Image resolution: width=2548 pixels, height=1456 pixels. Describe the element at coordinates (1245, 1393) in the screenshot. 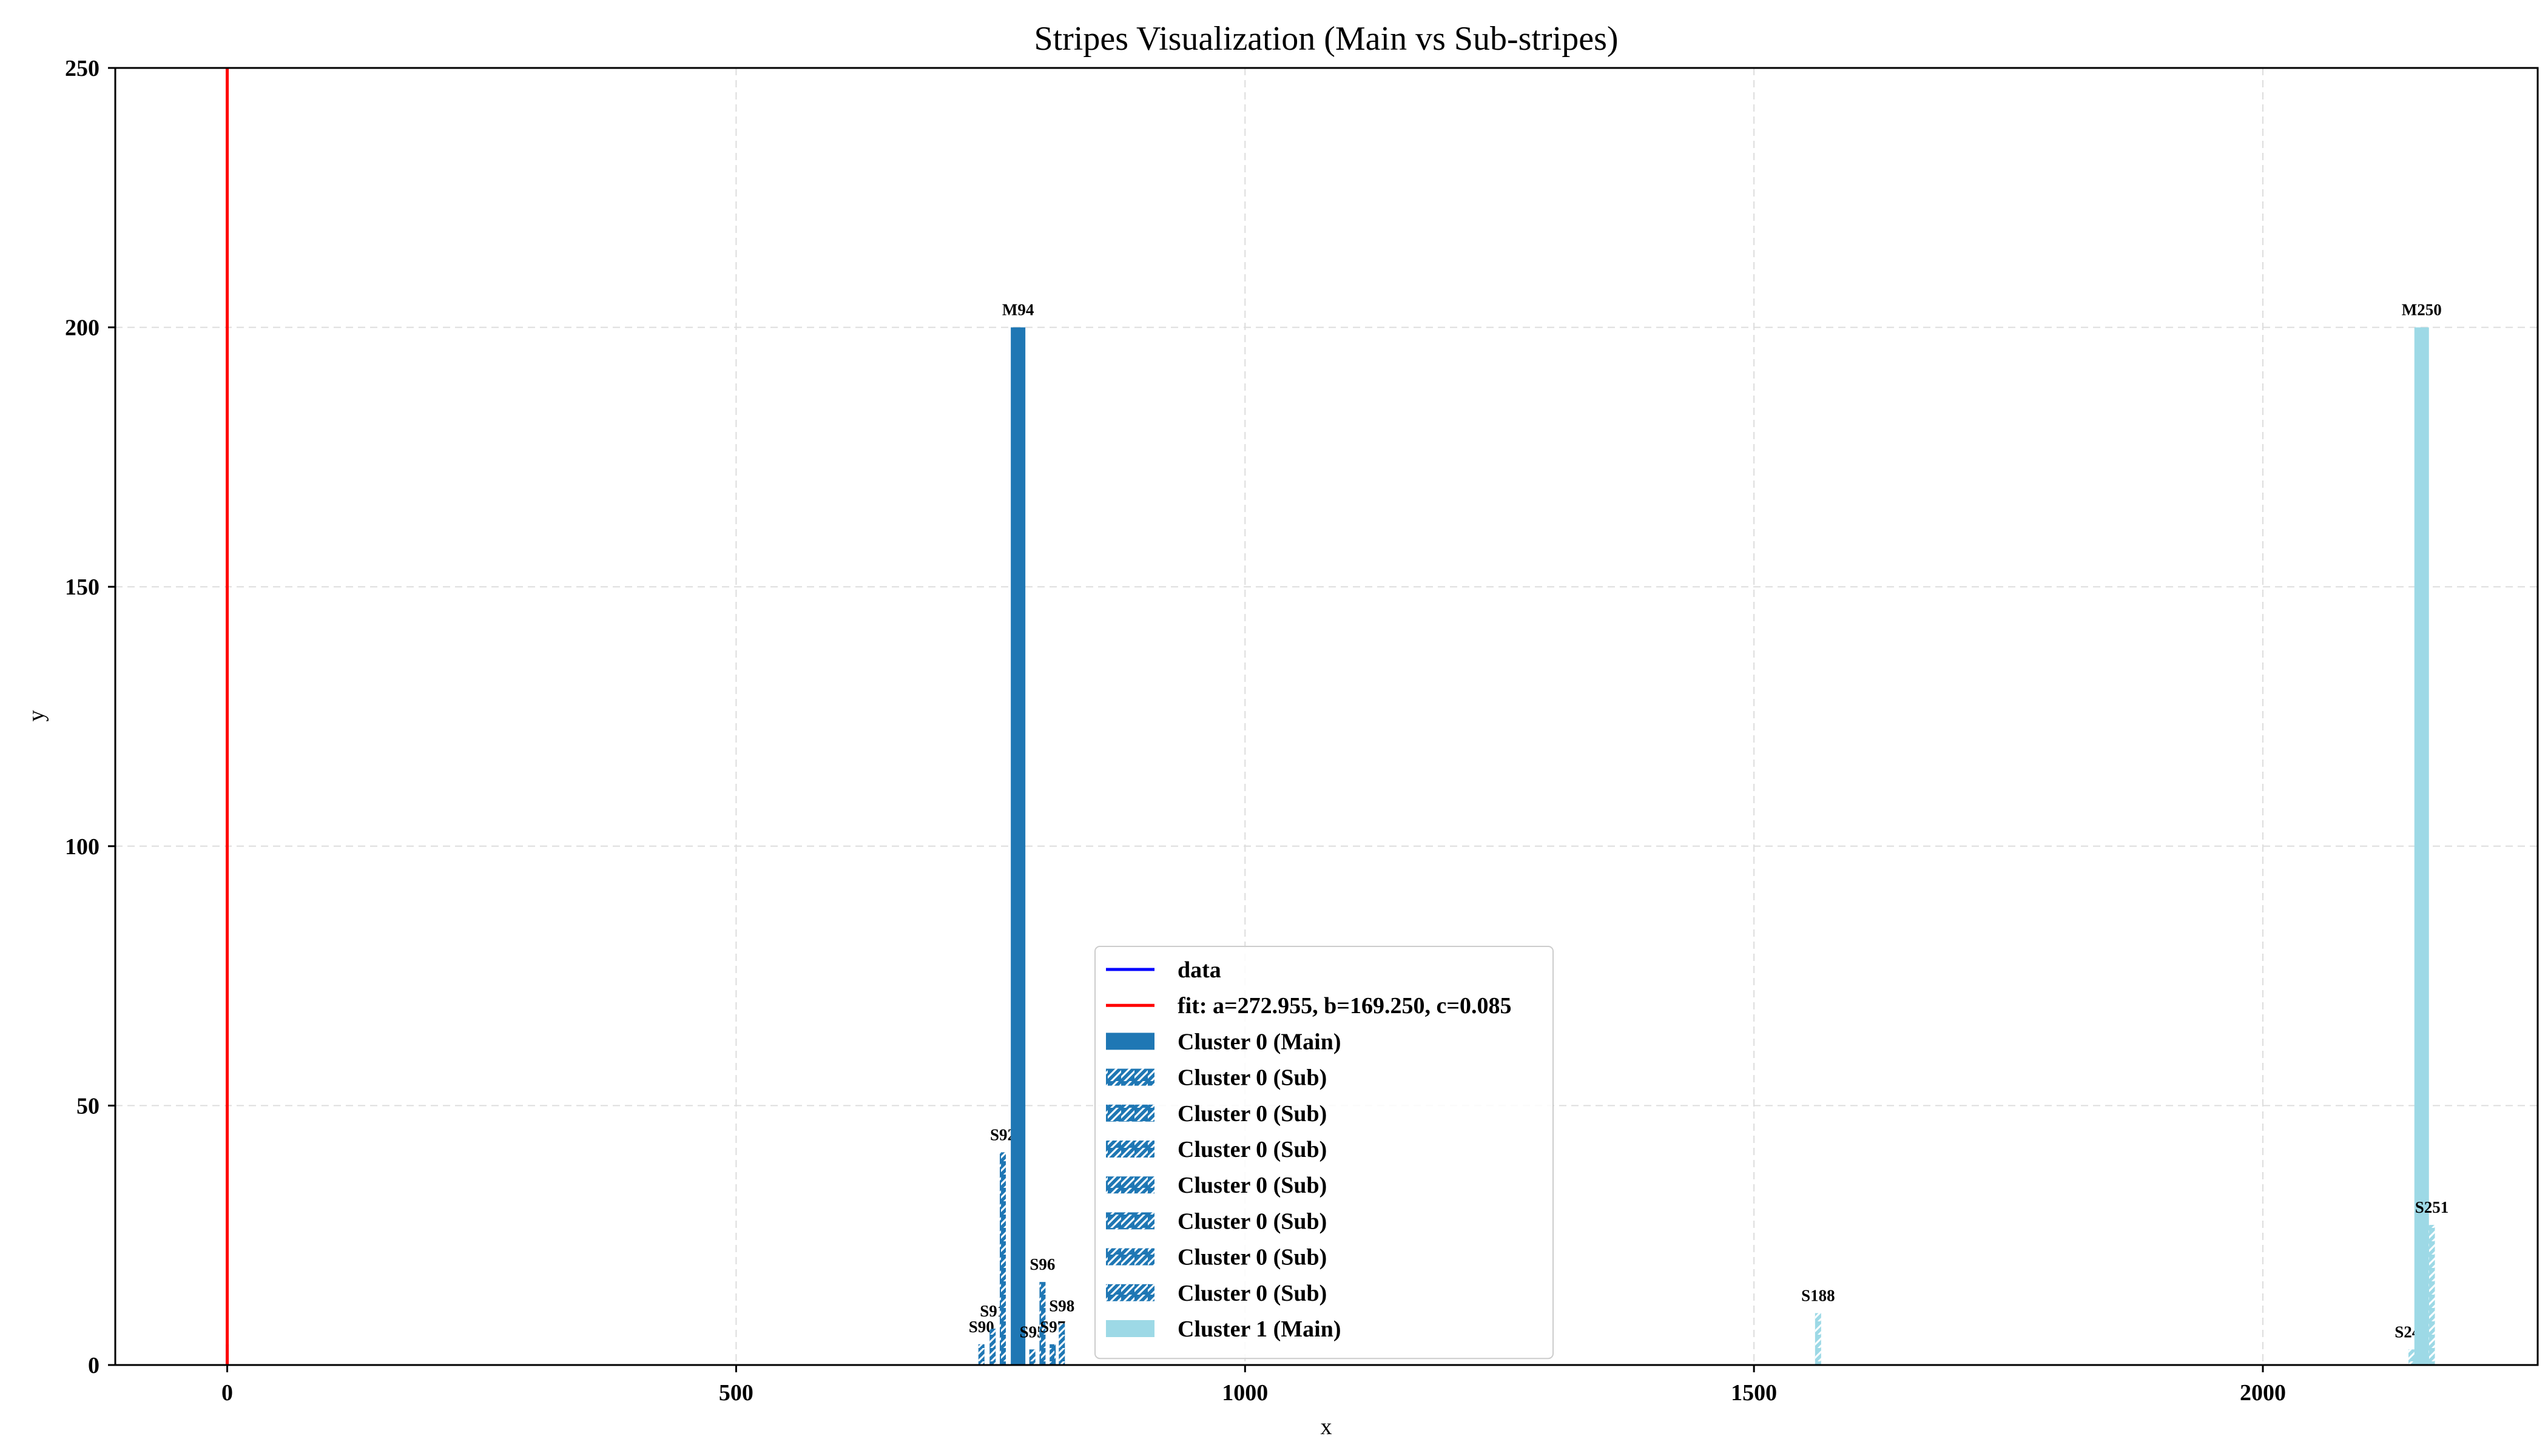

I see `x-tick-label: 1000` at that location.